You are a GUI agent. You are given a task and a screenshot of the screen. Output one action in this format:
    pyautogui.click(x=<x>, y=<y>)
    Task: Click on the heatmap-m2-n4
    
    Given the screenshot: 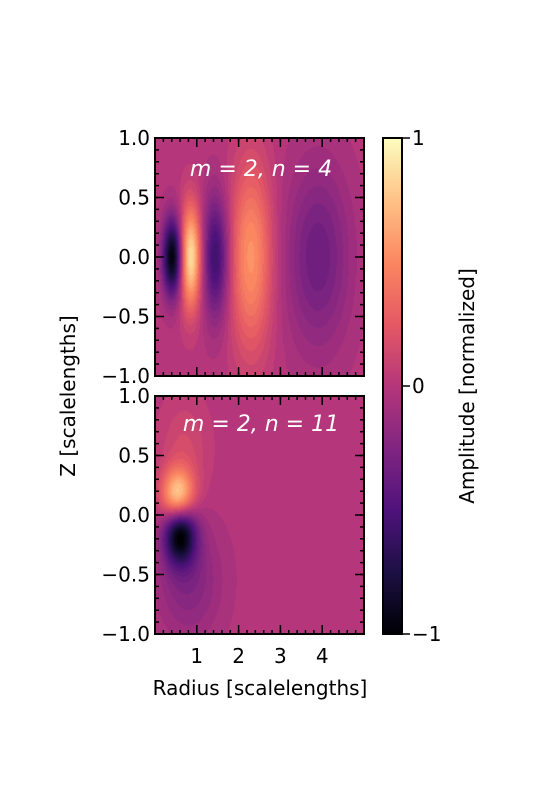 What is the action you would take?
    pyautogui.click(x=259, y=257)
    